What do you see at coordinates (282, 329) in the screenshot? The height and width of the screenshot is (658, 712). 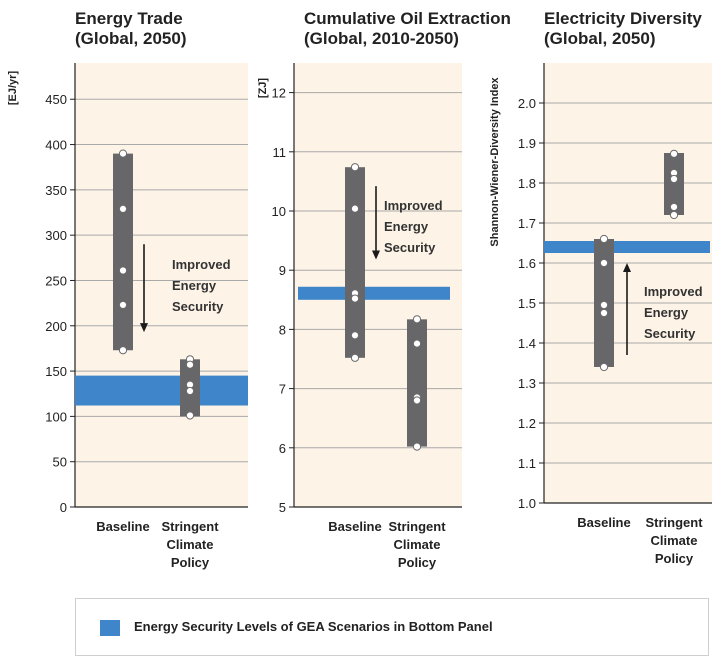 I see `y-tick-label: 8` at bounding box center [282, 329].